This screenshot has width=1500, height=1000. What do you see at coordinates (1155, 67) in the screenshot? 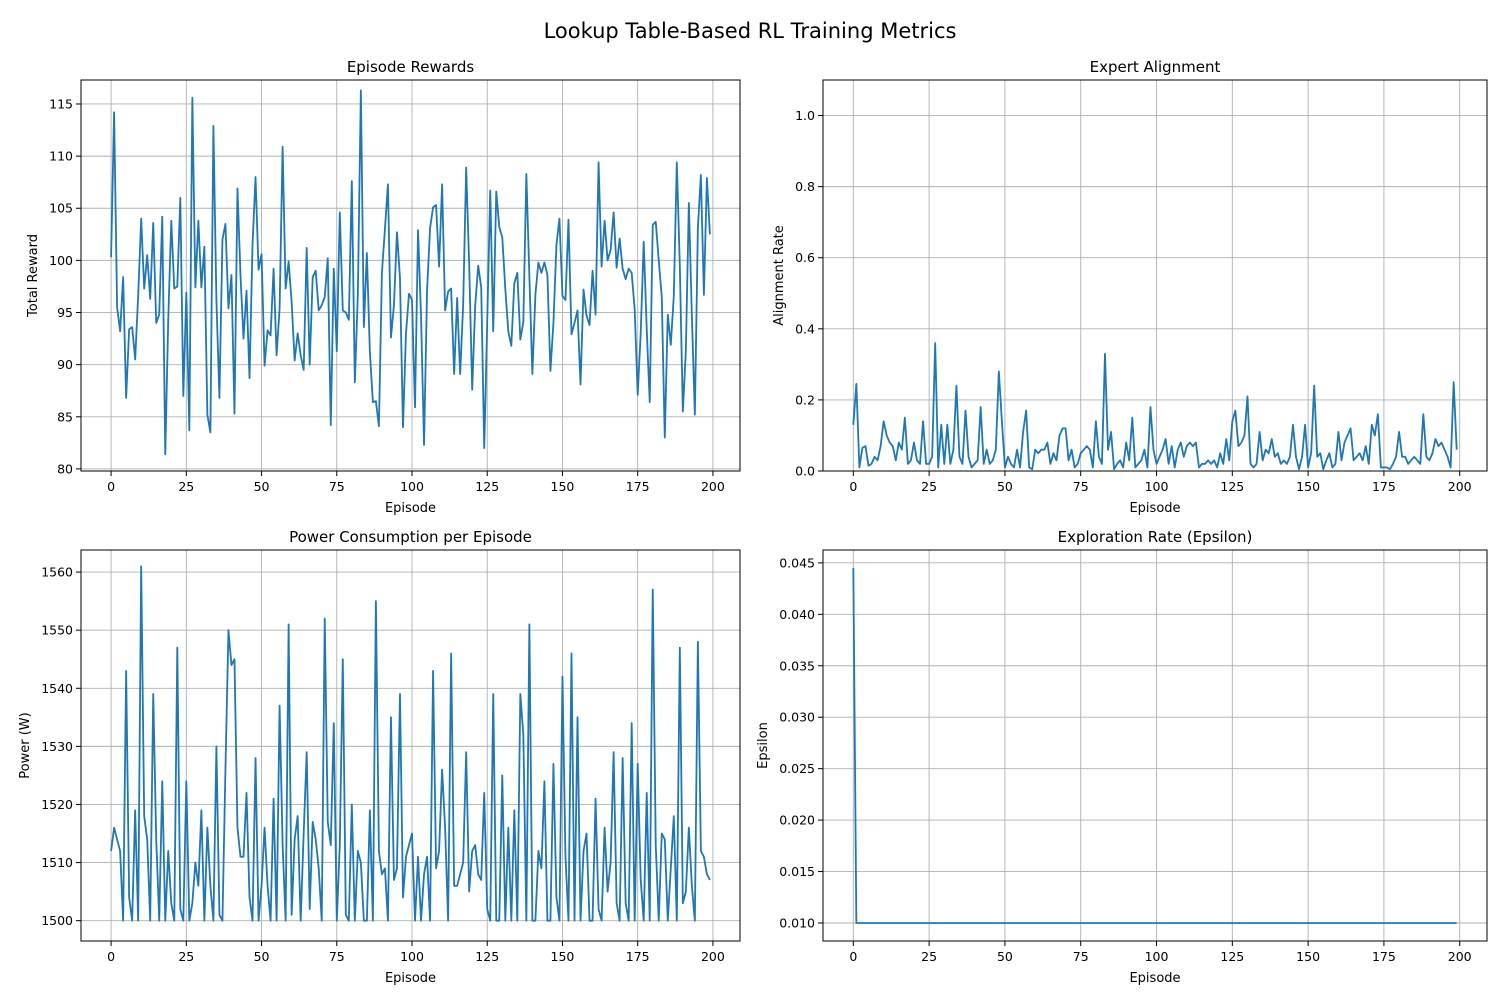
I see `expert-alignment-title: Expert Alignment` at bounding box center [1155, 67].